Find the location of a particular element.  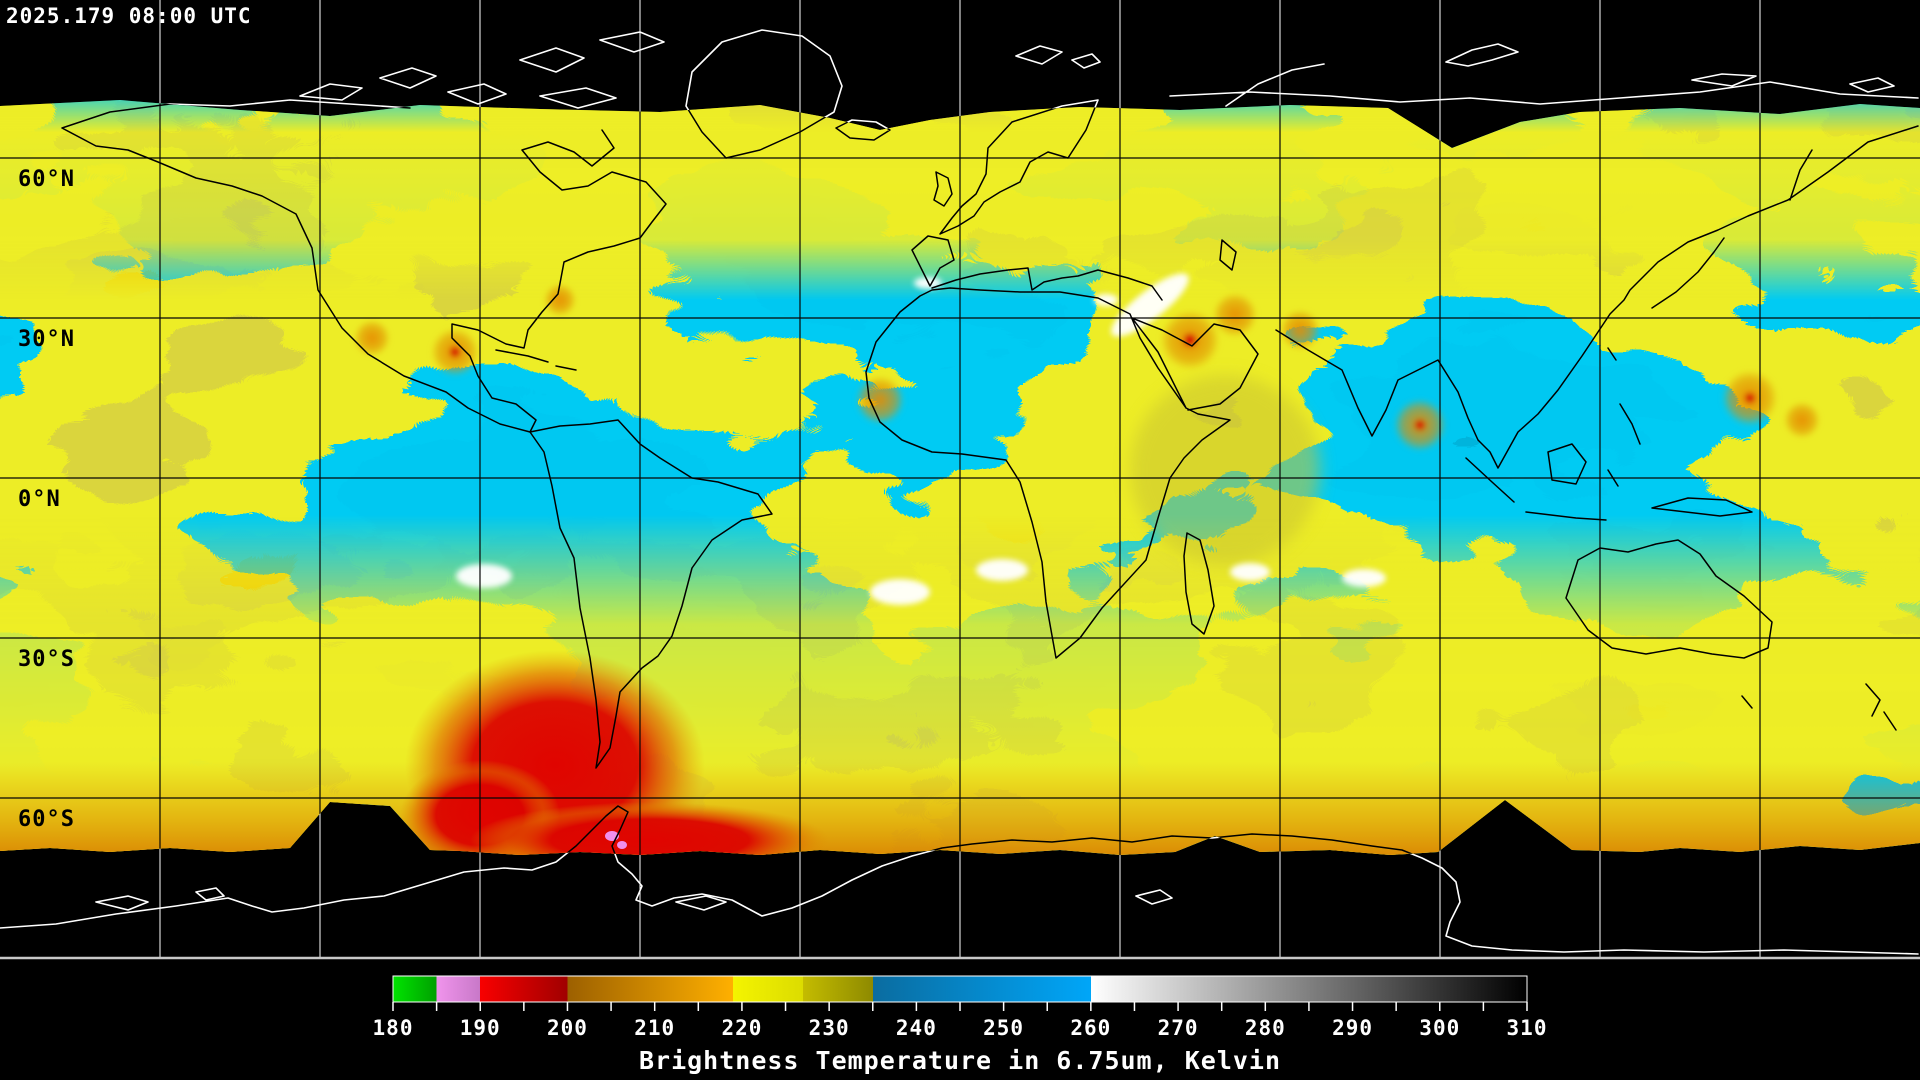

colorbar-tick-label: 230 is located at coordinates (829, 1028).